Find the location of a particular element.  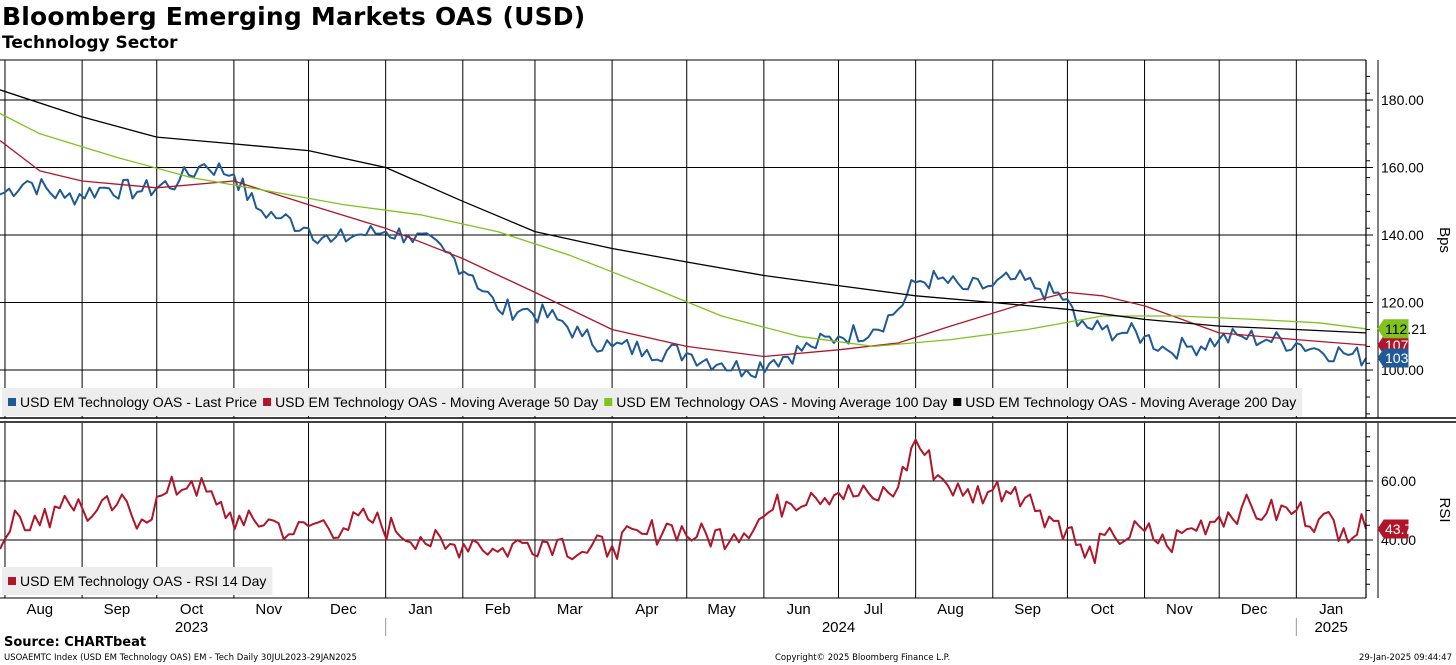

source-note: Source: CHARTbeat is located at coordinates (75, 642).